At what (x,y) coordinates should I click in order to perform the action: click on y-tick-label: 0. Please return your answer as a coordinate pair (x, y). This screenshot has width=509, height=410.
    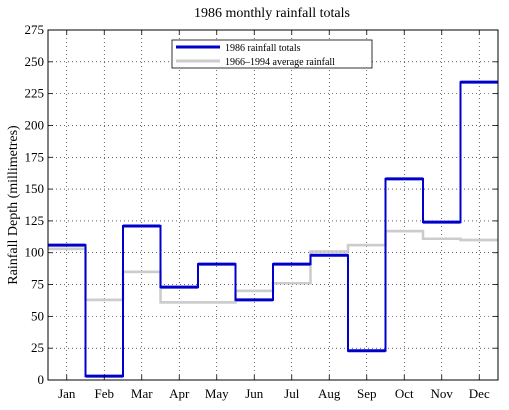
    Looking at the image, I should click on (41, 379).